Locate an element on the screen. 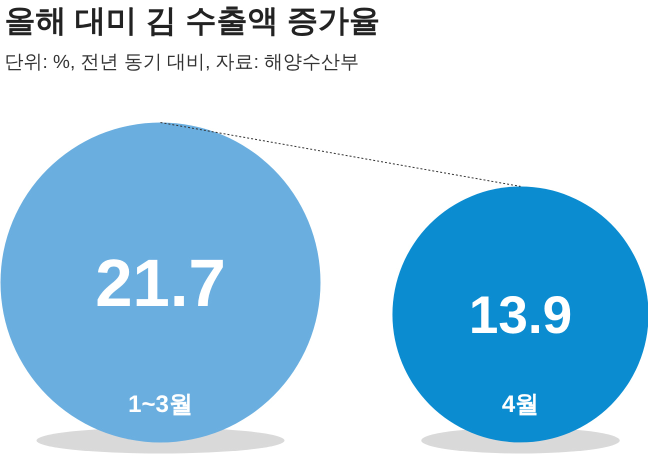 The image size is (648, 462). category-label: 4월 is located at coordinates (521, 404).